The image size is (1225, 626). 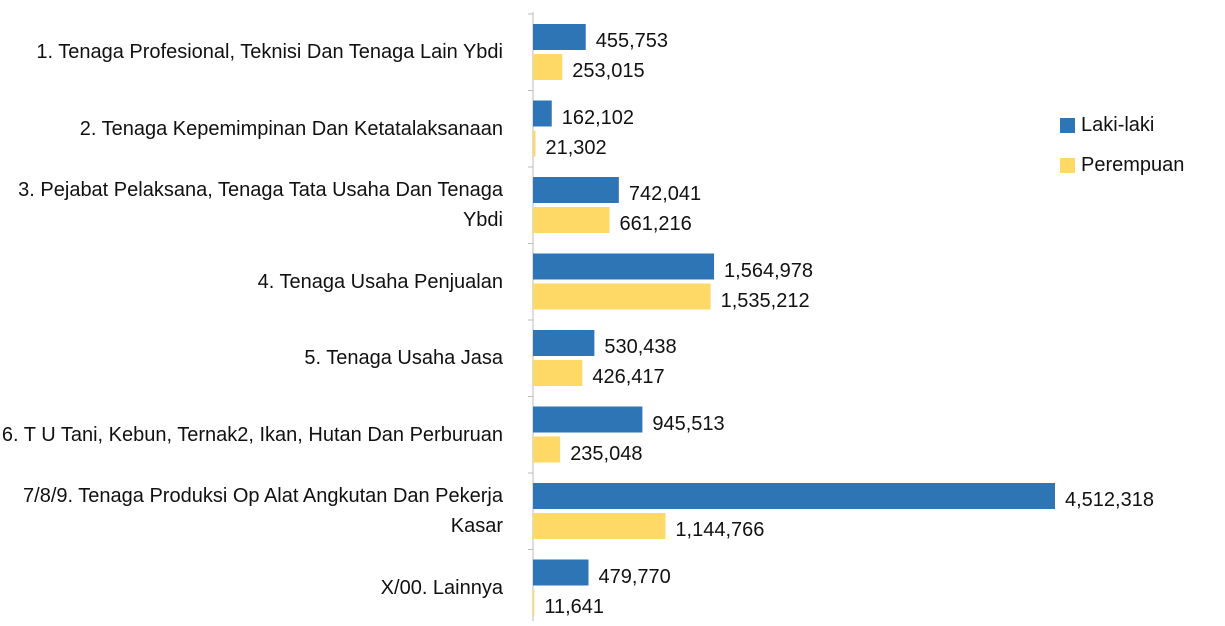 What do you see at coordinates (1132, 165) in the screenshot?
I see `legend-label: Perempuan` at bounding box center [1132, 165].